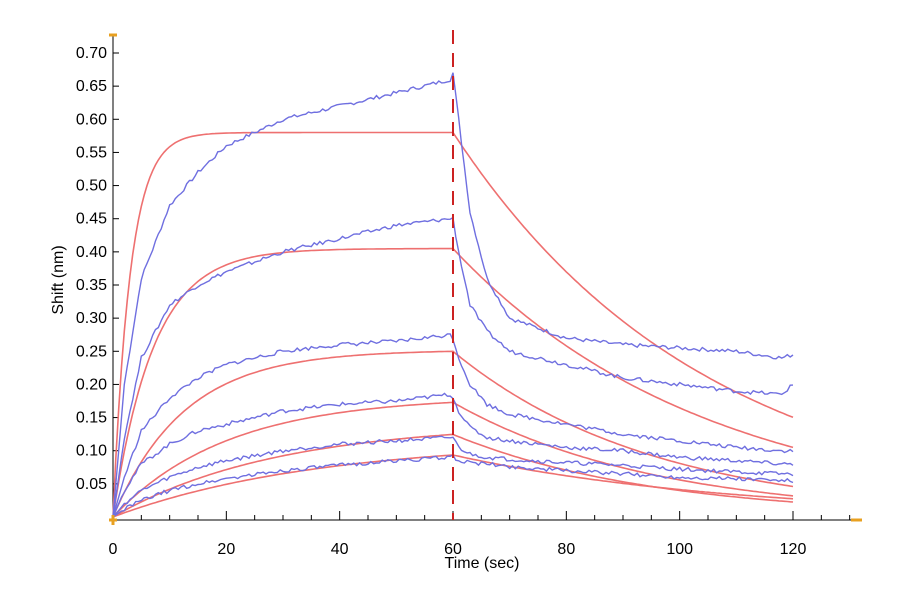 This screenshot has height=600, width=900. What do you see at coordinates (113, 549) in the screenshot?
I see `x-tick-label: 0` at bounding box center [113, 549].